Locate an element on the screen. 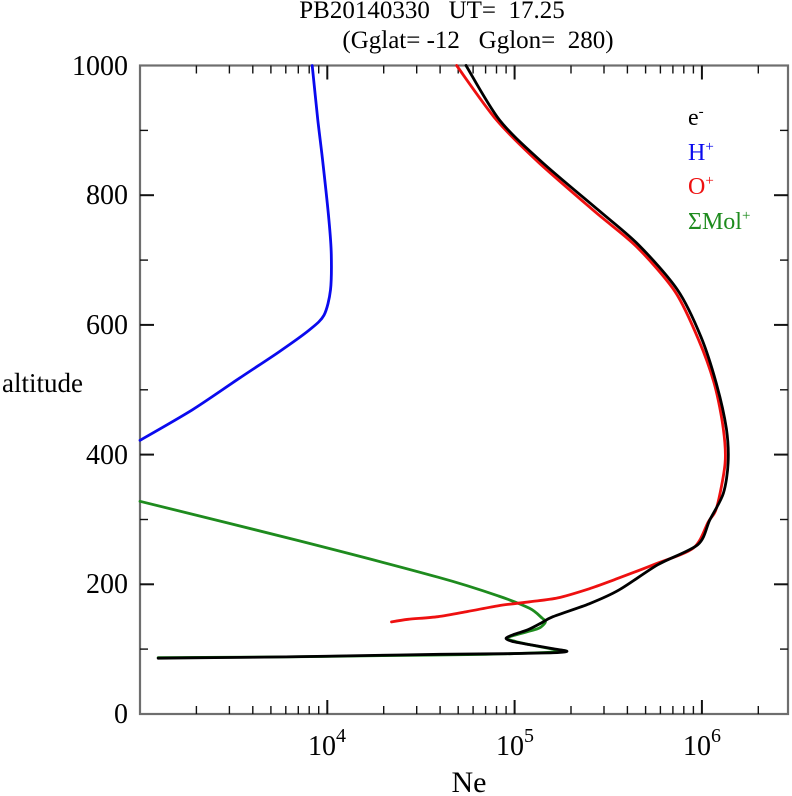 The image size is (792, 796). y-tick-label: 1000 is located at coordinates (100, 66).